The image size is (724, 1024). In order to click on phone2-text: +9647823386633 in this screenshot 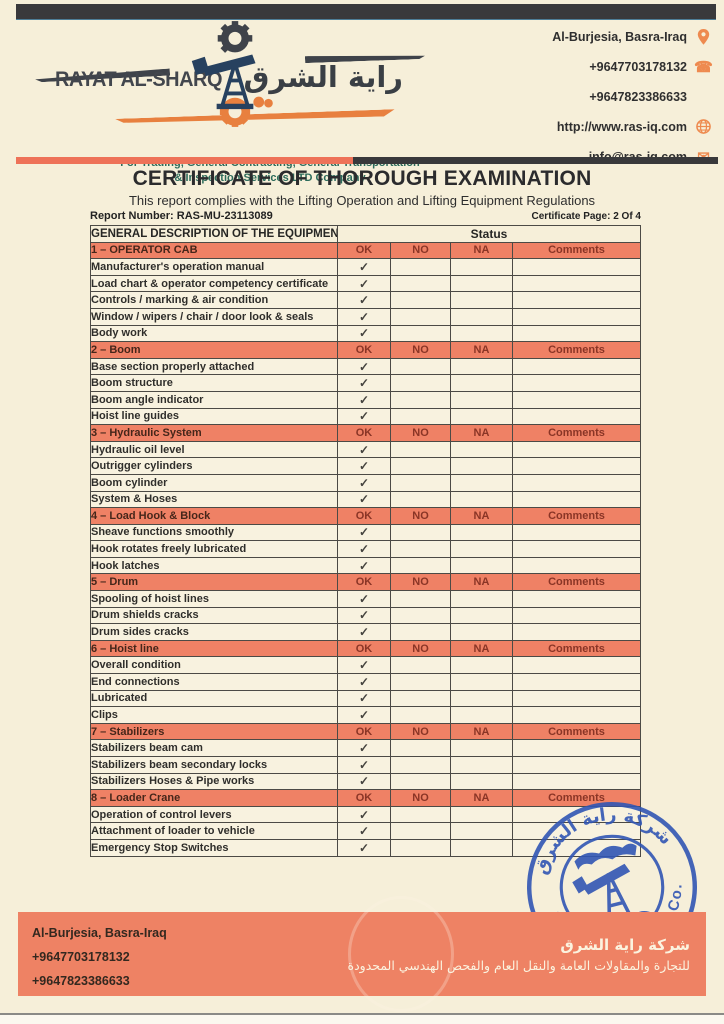, I will do `click(638, 96)`.